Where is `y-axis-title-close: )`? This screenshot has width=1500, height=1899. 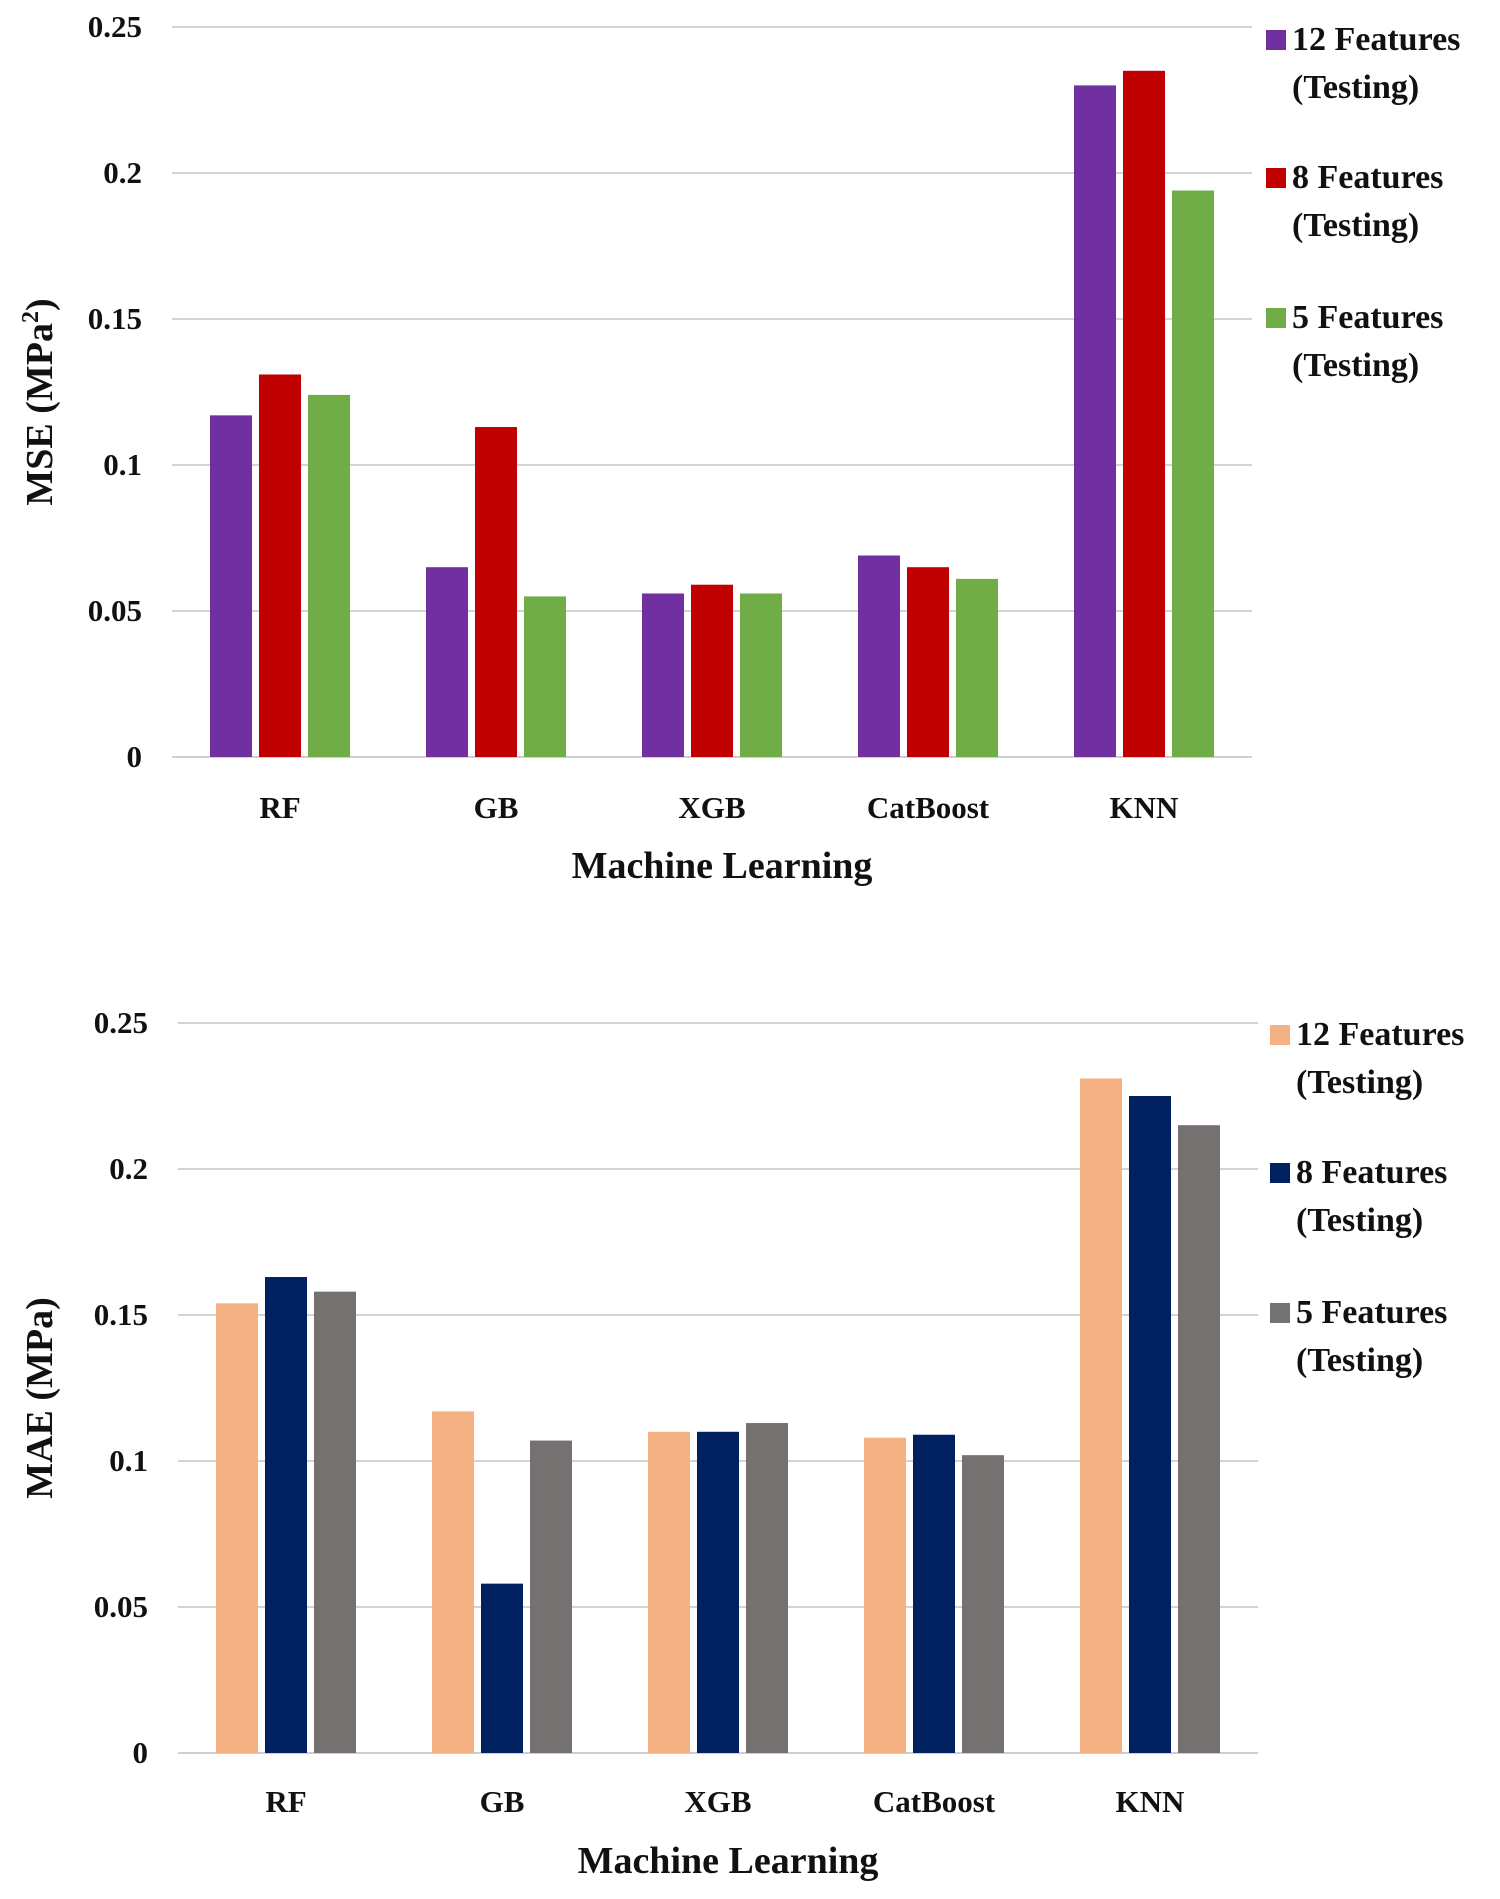 y-axis-title-close: ) is located at coordinates (40, 304).